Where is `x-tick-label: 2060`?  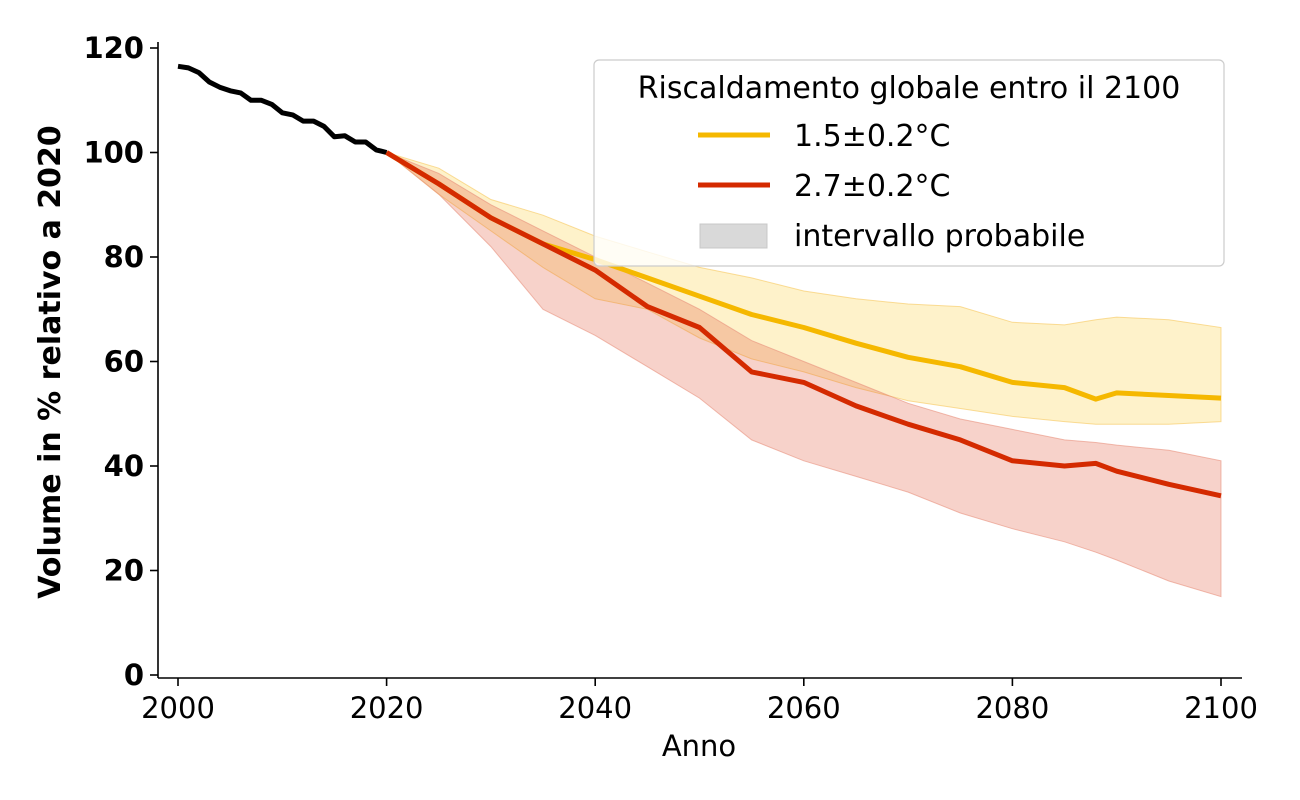 x-tick-label: 2060 is located at coordinates (804, 708).